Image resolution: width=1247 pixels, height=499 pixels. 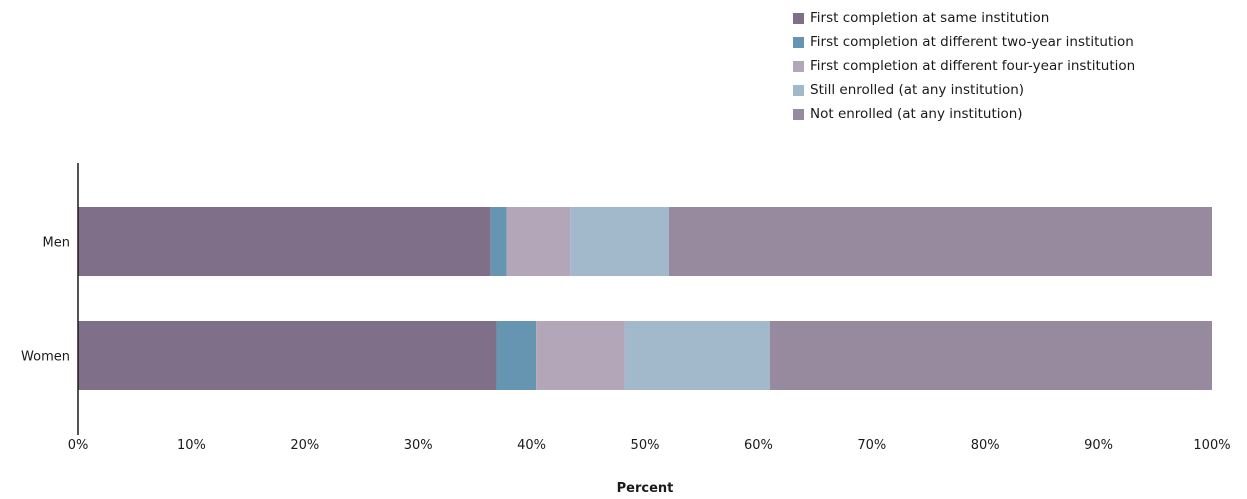 I want to click on x-tick-label: 0%, so click(x=78, y=445).